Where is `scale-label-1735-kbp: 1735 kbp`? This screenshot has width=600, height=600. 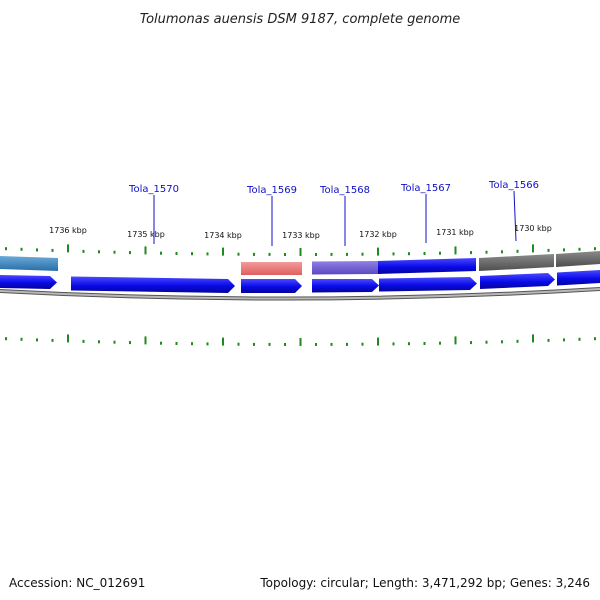 scale-label-1735-kbp: 1735 kbp is located at coordinates (146, 234).